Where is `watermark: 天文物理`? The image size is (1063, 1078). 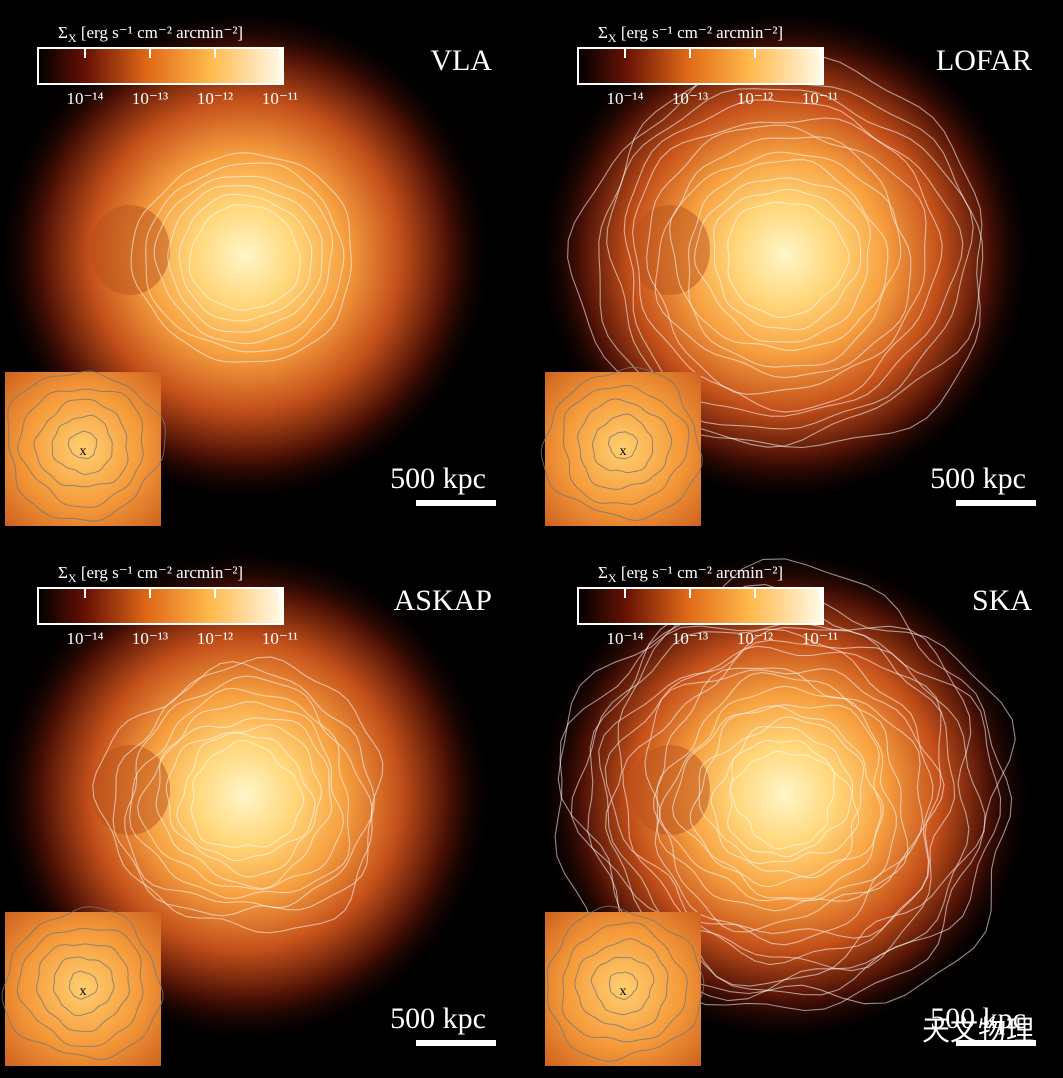 watermark: 天文物理 is located at coordinates (978, 1030).